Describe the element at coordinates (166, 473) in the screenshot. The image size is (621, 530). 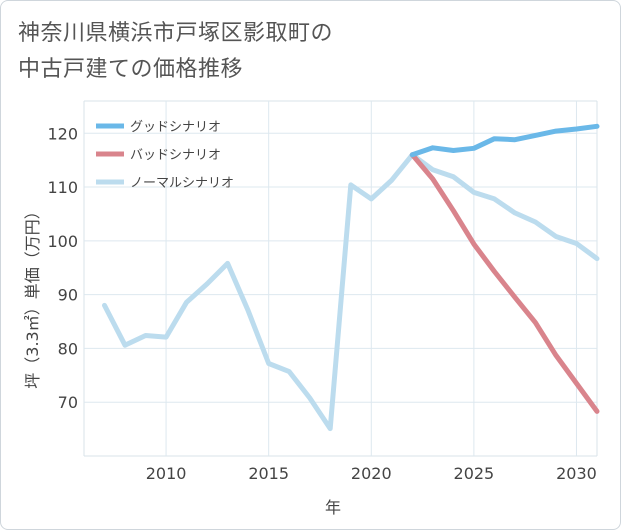
I see `x-tick-label: 2010` at that location.